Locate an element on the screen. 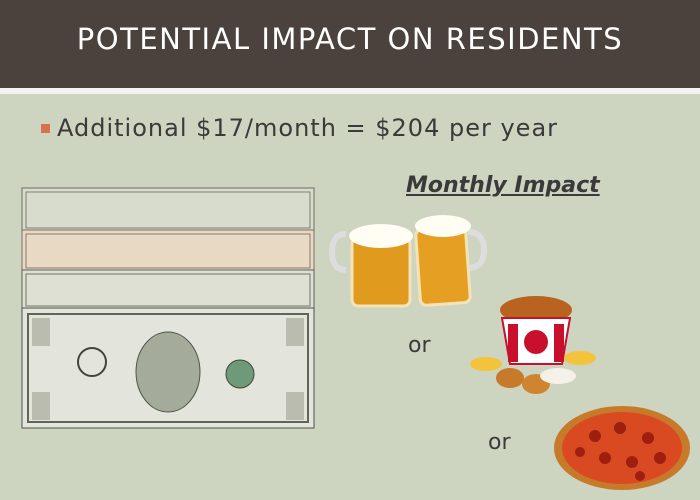 This screenshot has height=500, width=700. pizza is located at coordinates (622, 448).